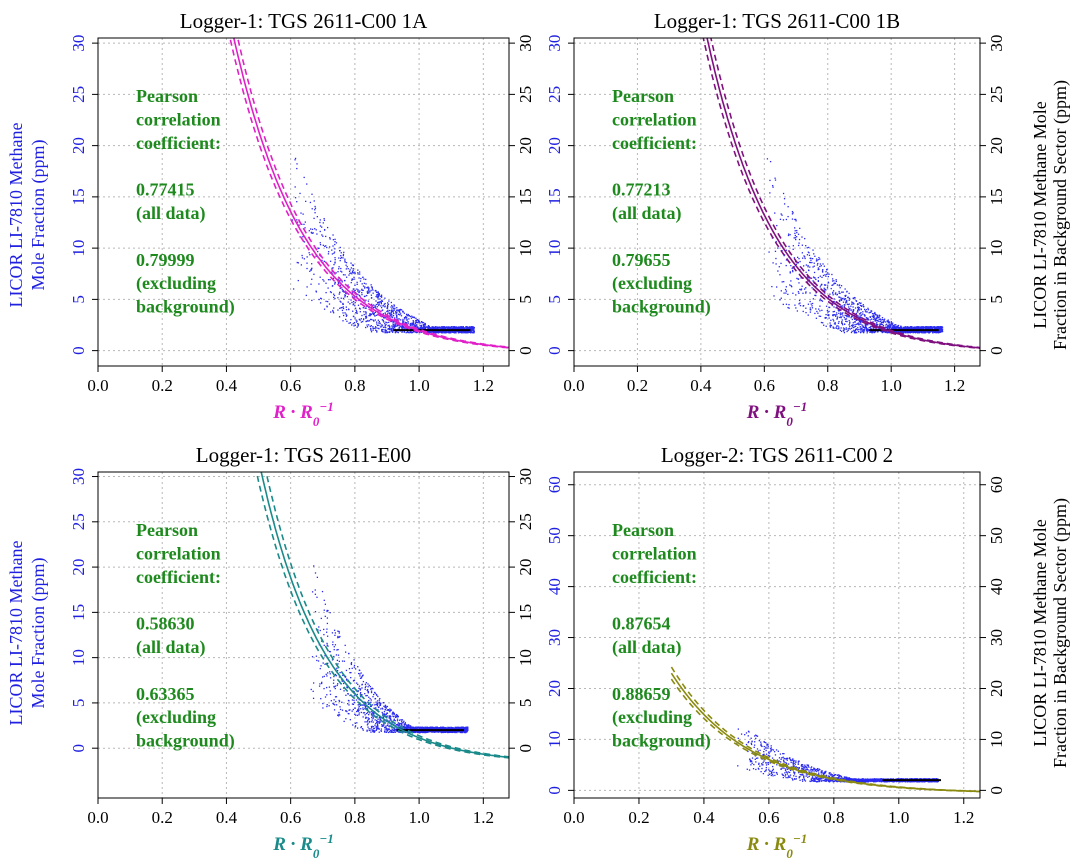 This screenshot has height=862, width=1072. What do you see at coordinates (996, 299) in the screenshot?
I see `y-tick-label-right: 5` at bounding box center [996, 299].